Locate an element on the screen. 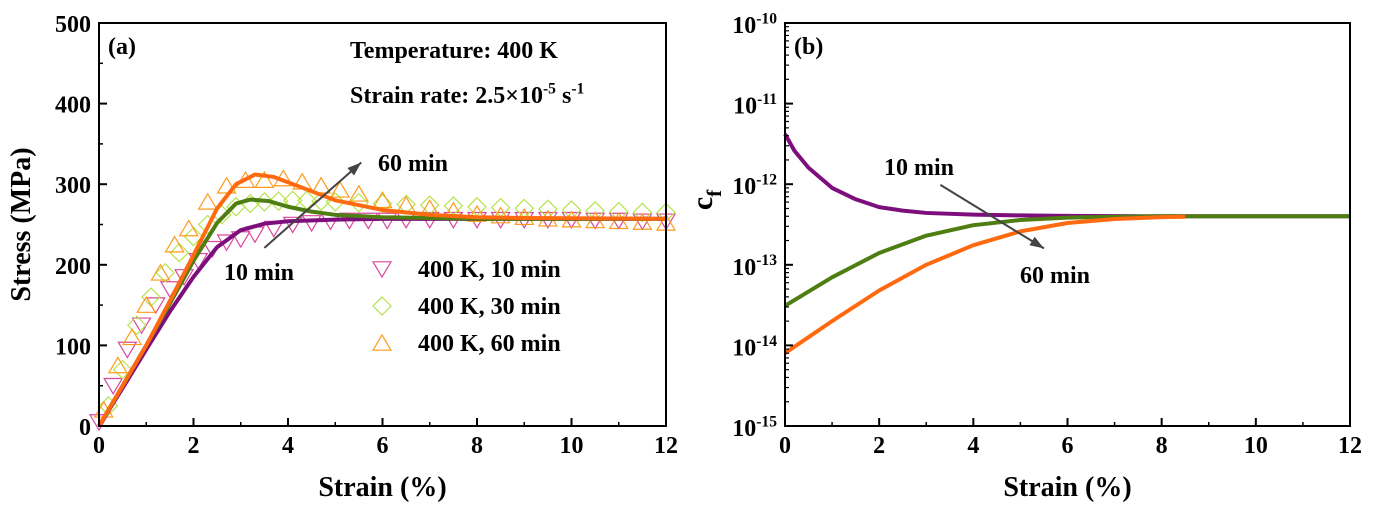  y-tick-label-b: 10-15 is located at coordinates (754, 427).